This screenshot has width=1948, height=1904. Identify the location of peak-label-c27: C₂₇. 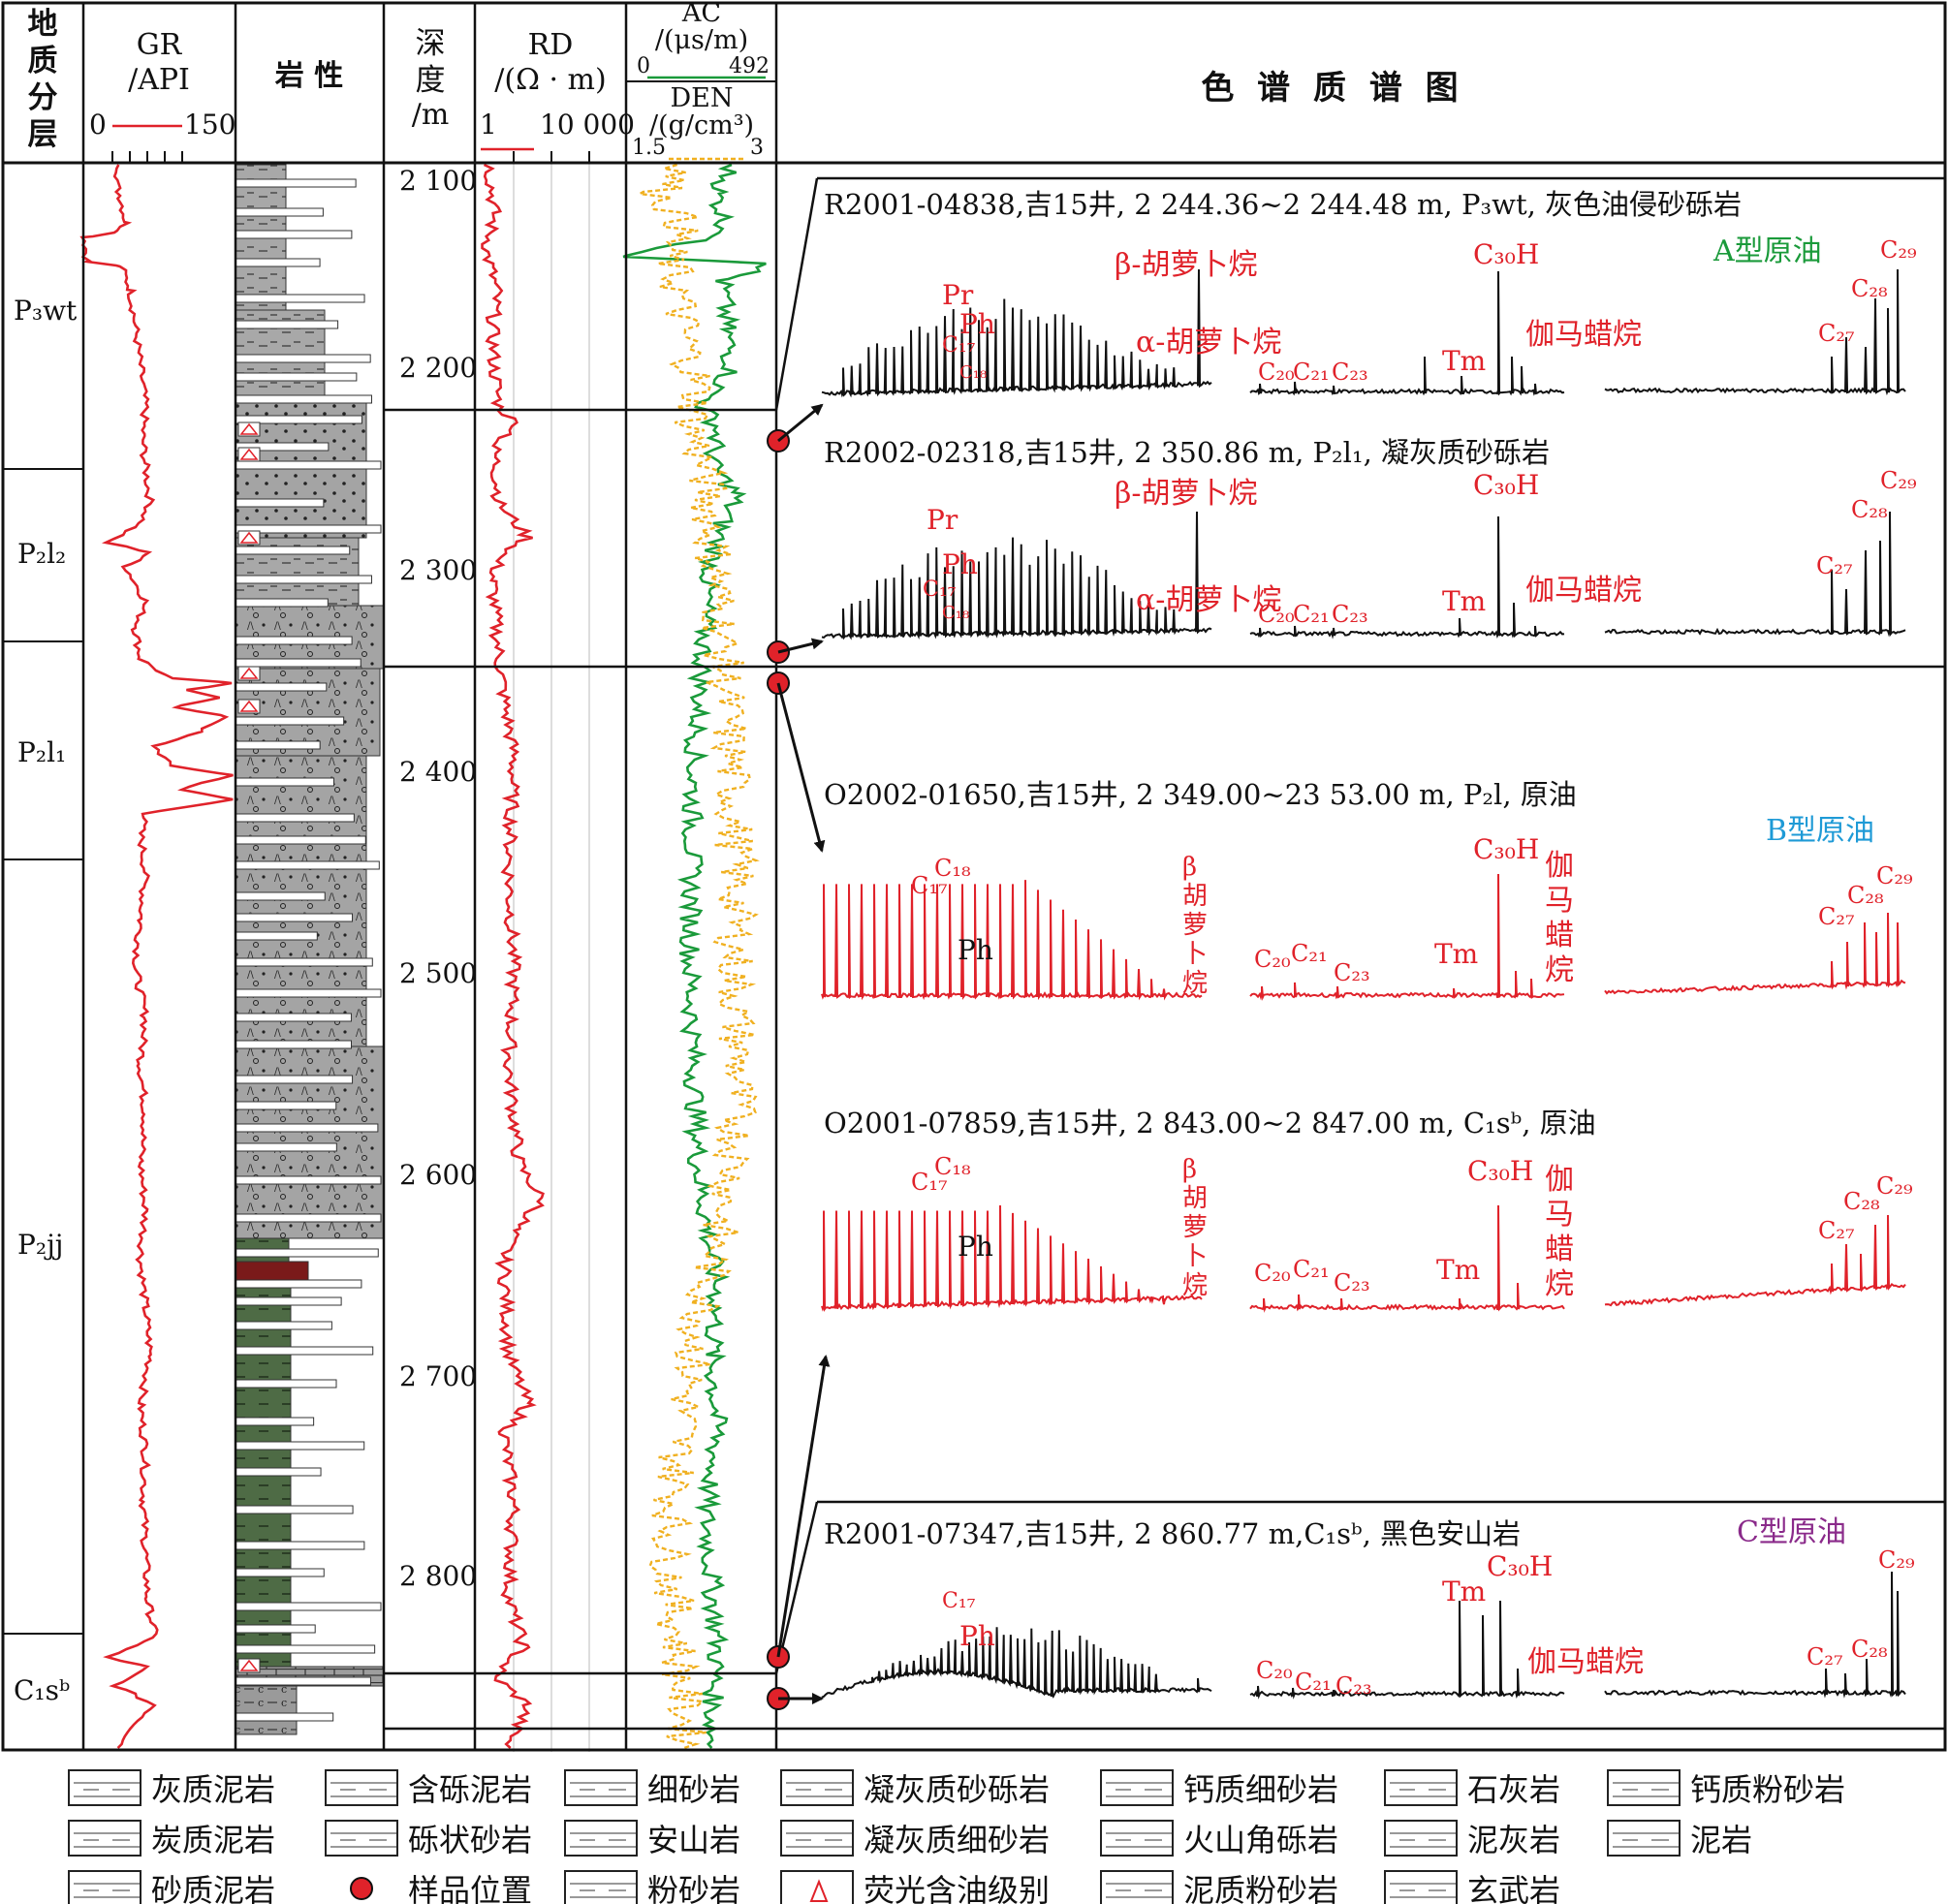
(1834, 566).